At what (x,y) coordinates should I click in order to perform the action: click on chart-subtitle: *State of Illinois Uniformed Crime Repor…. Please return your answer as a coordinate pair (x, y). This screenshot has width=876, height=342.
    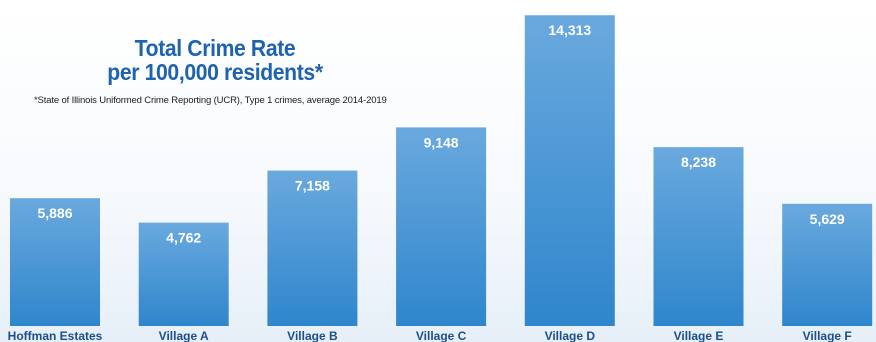
    Looking at the image, I should click on (210, 100).